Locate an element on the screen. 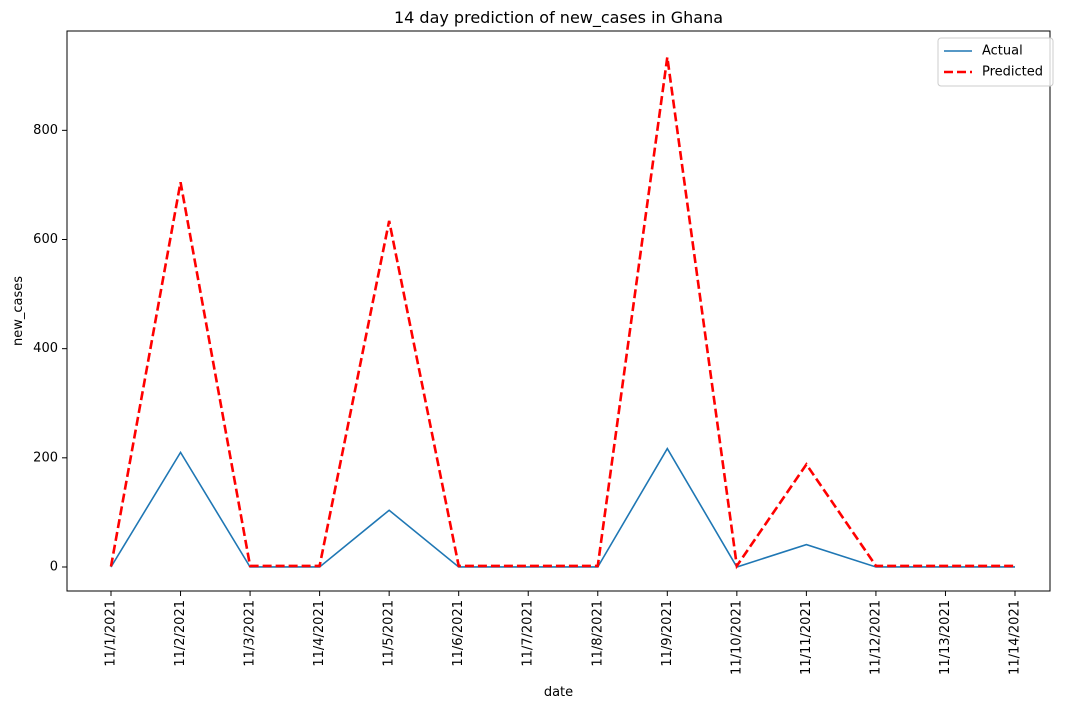  x-tick-label: 11/7/2021 is located at coordinates (528, 633).